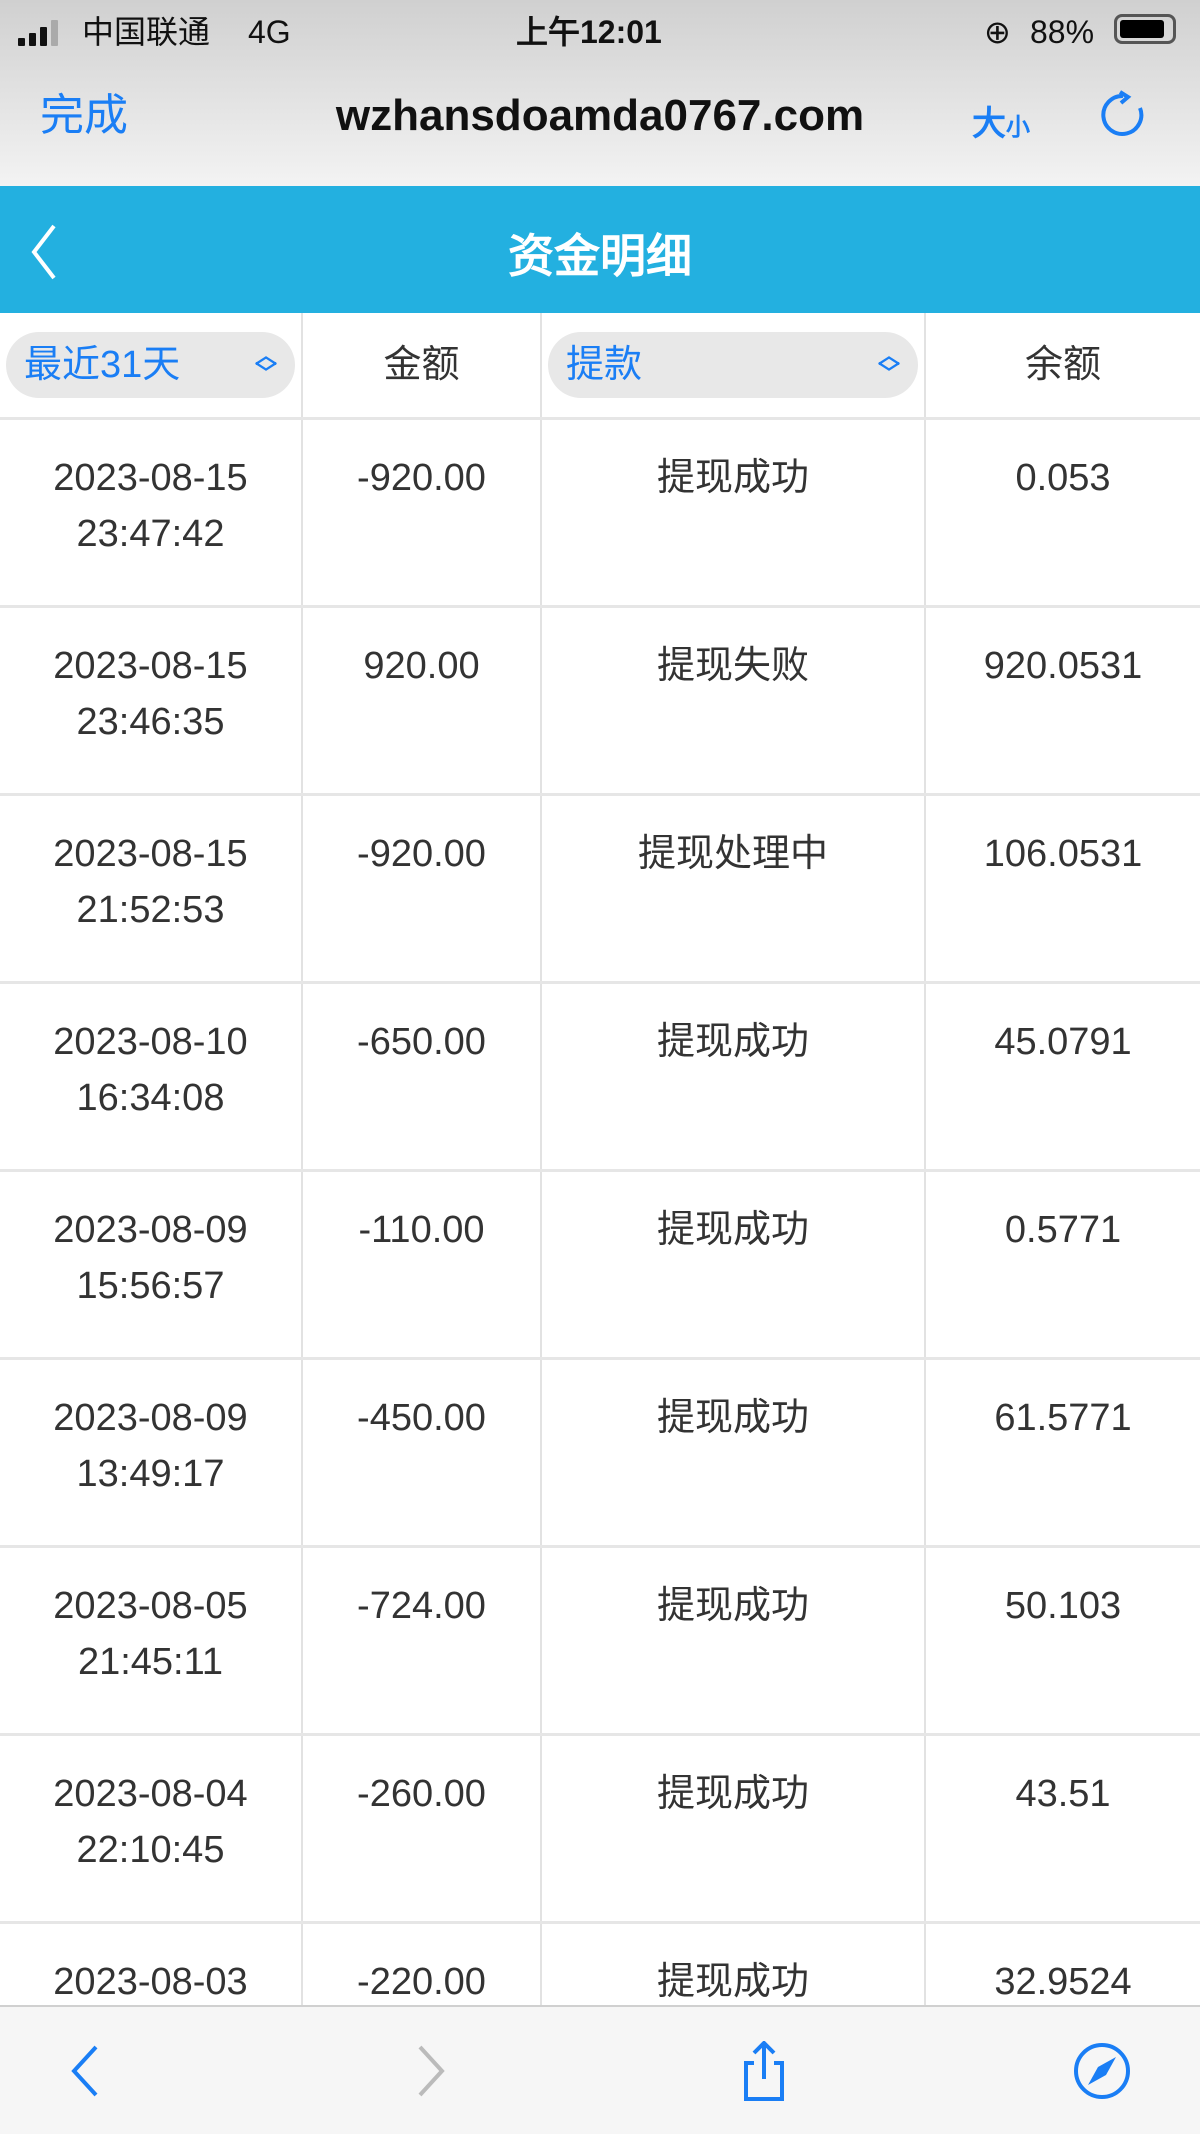  I want to click on table-row: 2023-08-15 23:46:35 920.00 提现失败 920.0531, so click(600, 701).